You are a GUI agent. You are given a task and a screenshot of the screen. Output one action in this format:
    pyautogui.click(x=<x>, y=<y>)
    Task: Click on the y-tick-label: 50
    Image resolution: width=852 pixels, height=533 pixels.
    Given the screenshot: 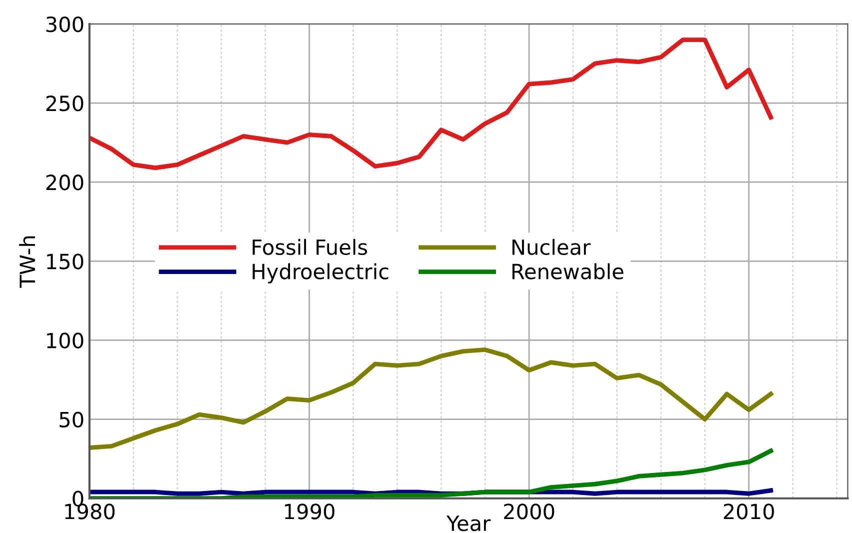 What is the action you would take?
    pyautogui.click(x=72, y=420)
    